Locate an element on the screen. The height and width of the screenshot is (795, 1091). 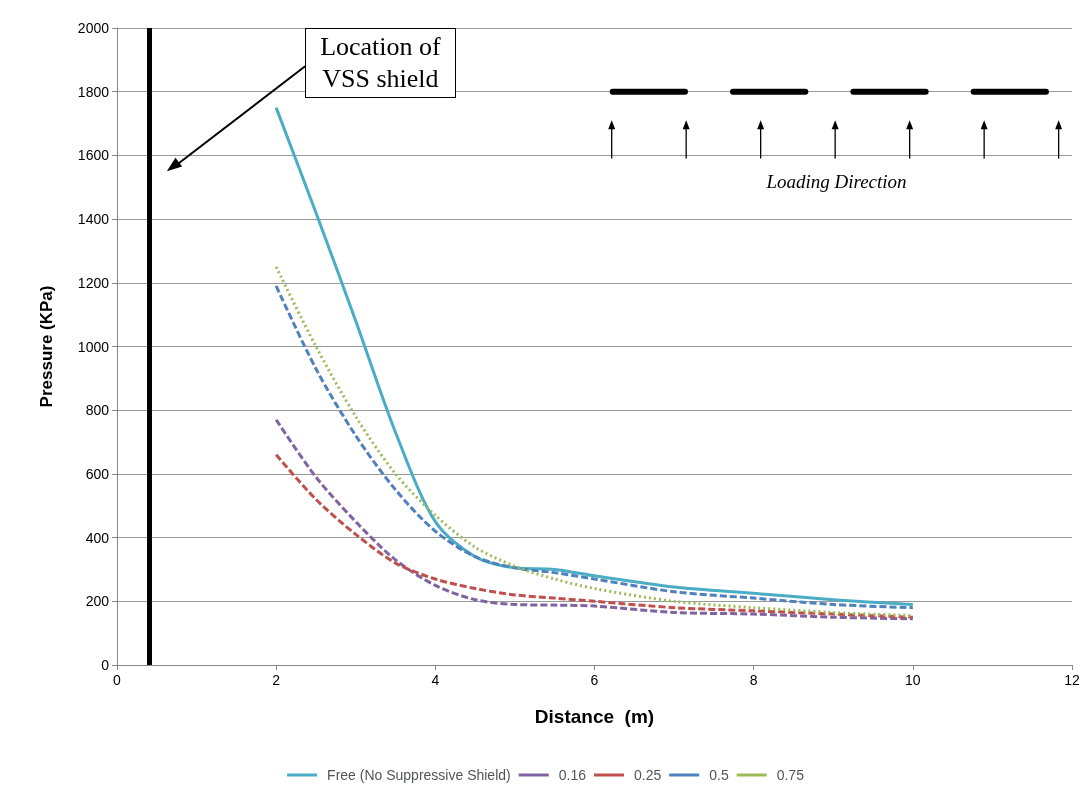
x-tick-label: 10 is located at coordinates (913, 680).